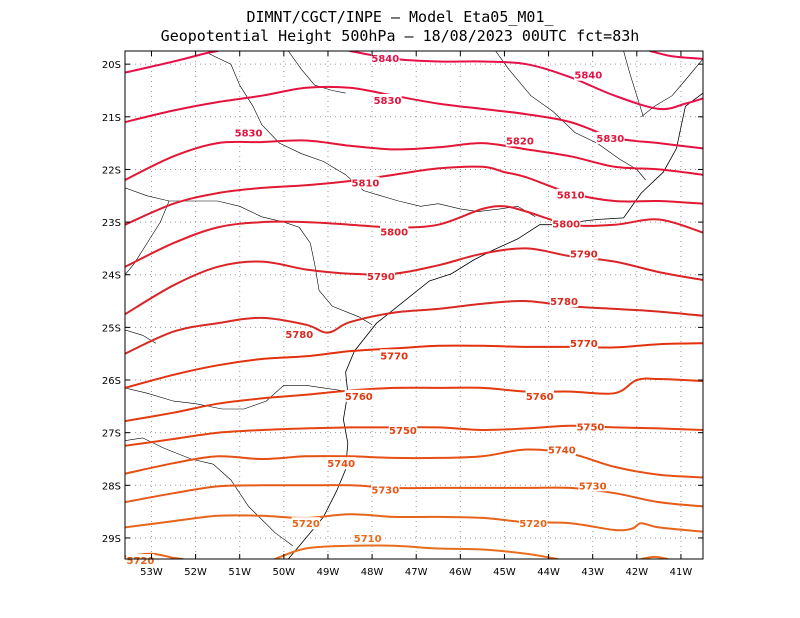 The image size is (800, 618). Describe the element at coordinates (520, 141) in the screenshot. I see `contour-label: 5820` at that location.